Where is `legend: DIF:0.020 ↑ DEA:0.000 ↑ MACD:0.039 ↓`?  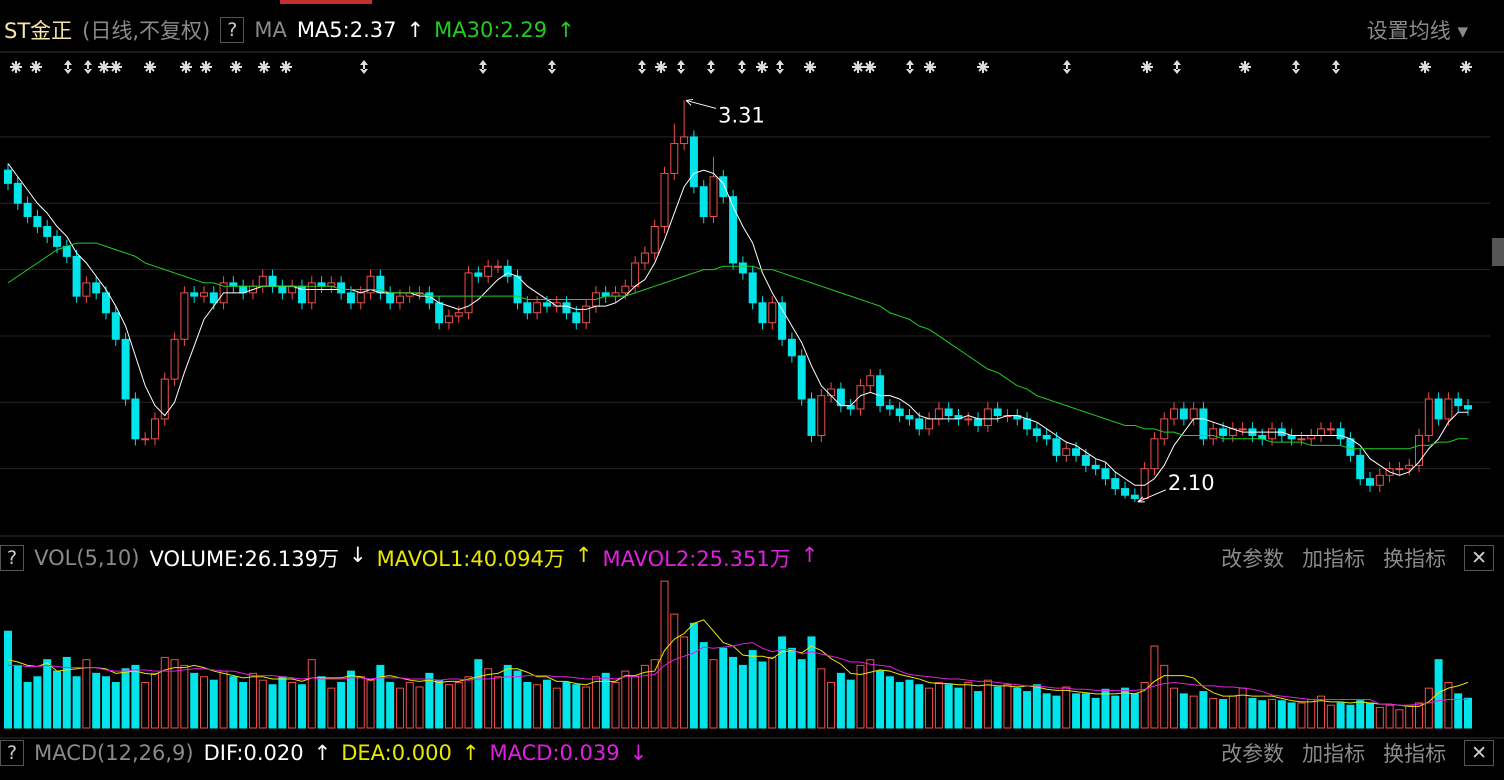 legend: DIF:0.020 ↑ DEA:0.000 ↑ MACD:0.039 ↓ is located at coordinates (431, 753).